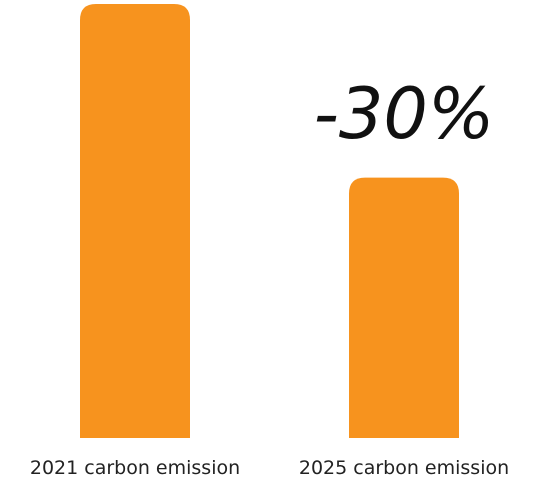  I want to click on category-label-1: 2021 carbon emission, so click(135, 467).